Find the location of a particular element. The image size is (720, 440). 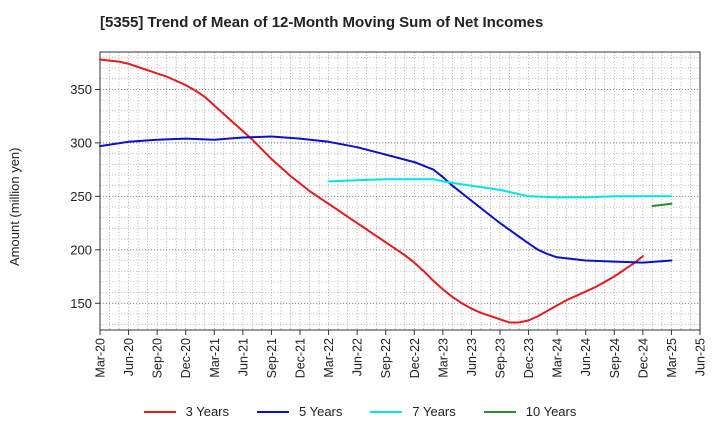

legend-item: 5 Years is located at coordinates (299, 411).